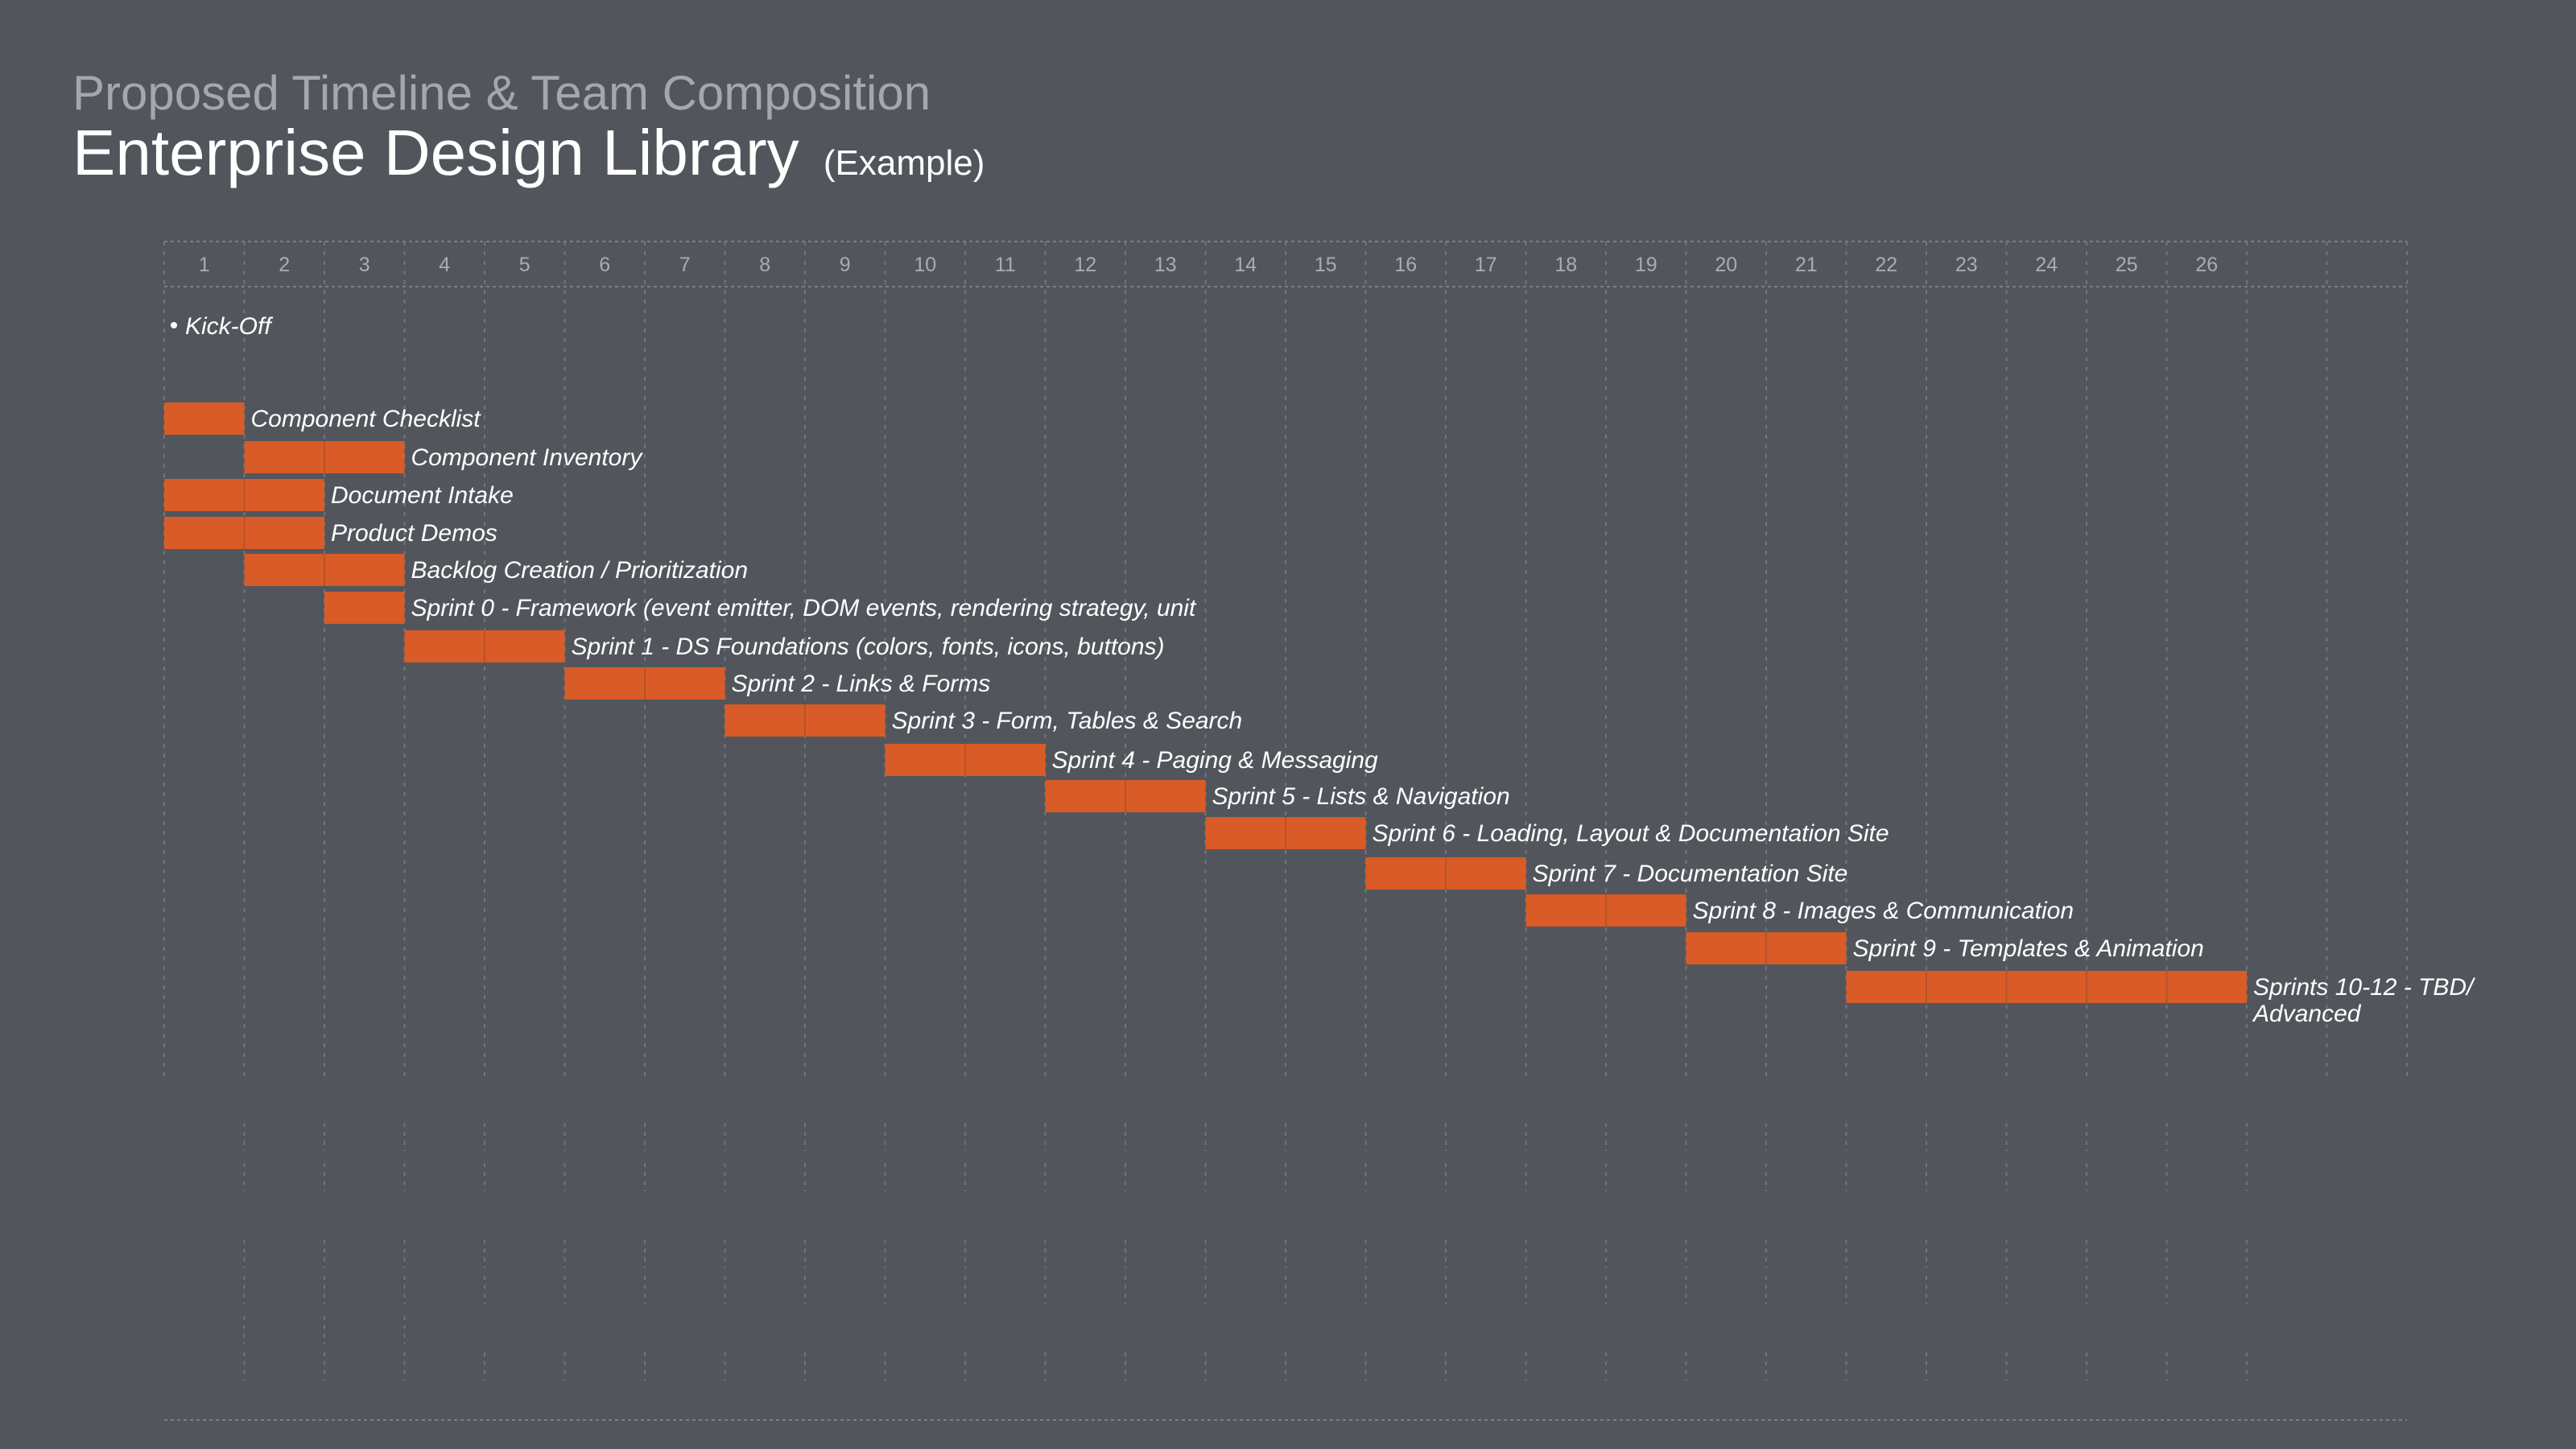 This screenshot has height=1449, width=2576. I want to click on task-label: Document Intake, so click(422, 495).